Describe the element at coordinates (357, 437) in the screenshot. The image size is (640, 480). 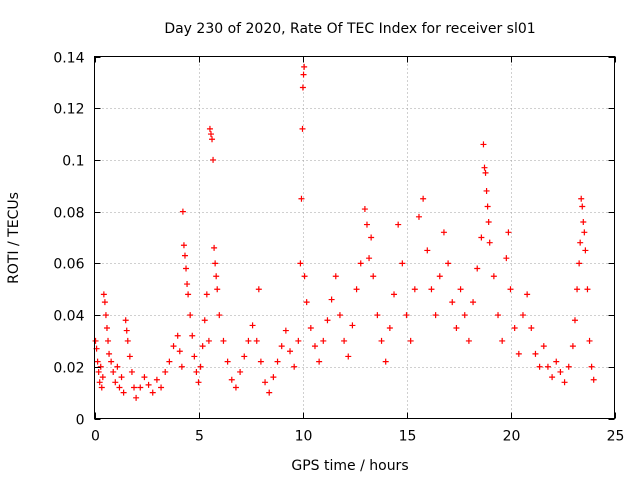
I see `x-tick-labels: 0 5 10 15 20 25` at that location.